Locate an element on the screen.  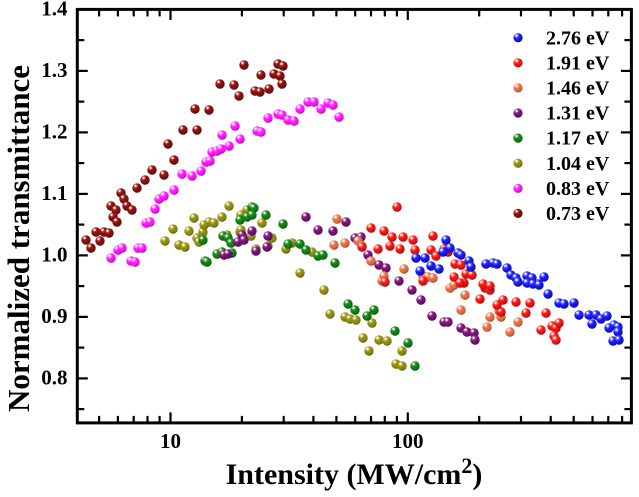
svg-text: 0.9 is located at coordinates (54, 316).